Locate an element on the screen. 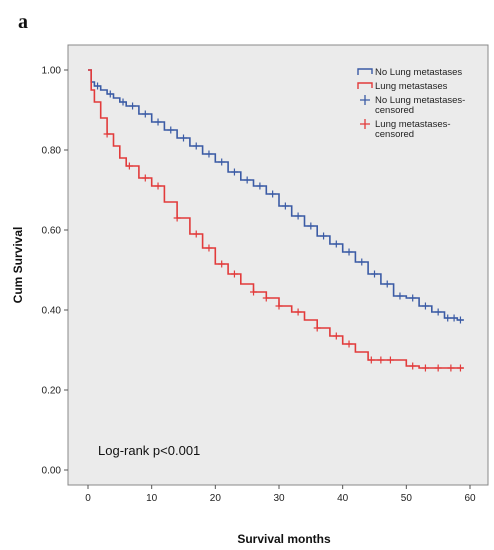  x-axis-title: Survival months is located at coordinates (284, 539).